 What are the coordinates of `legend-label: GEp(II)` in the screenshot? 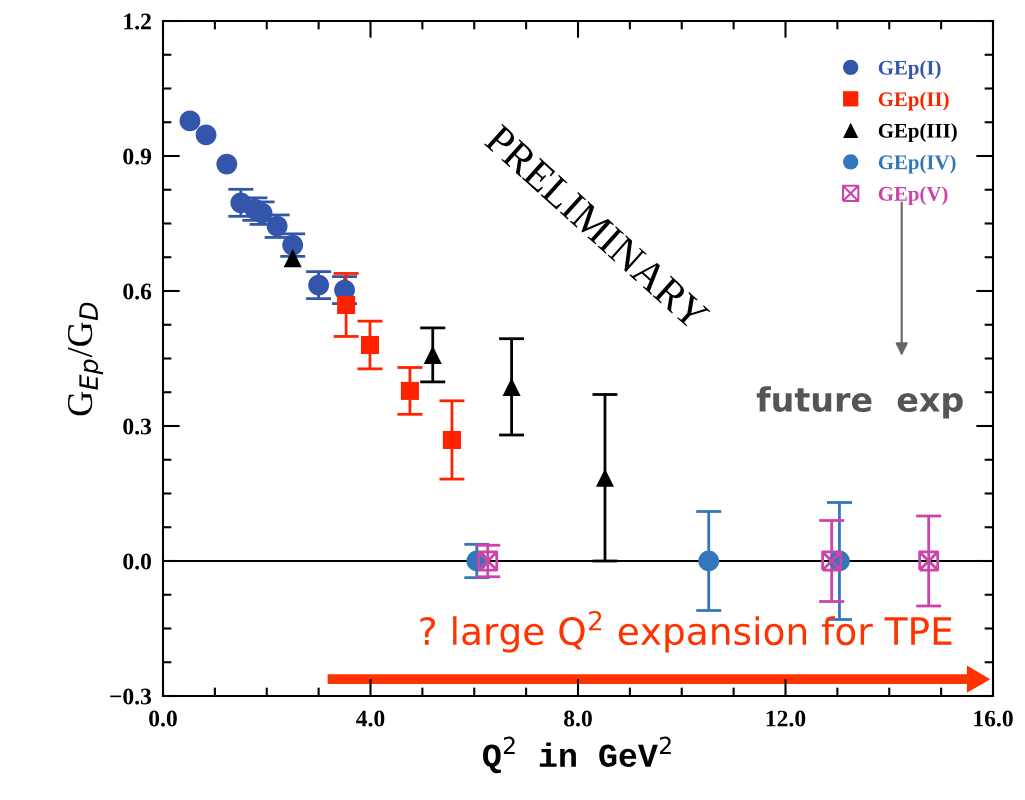 It's located at (913, 101).